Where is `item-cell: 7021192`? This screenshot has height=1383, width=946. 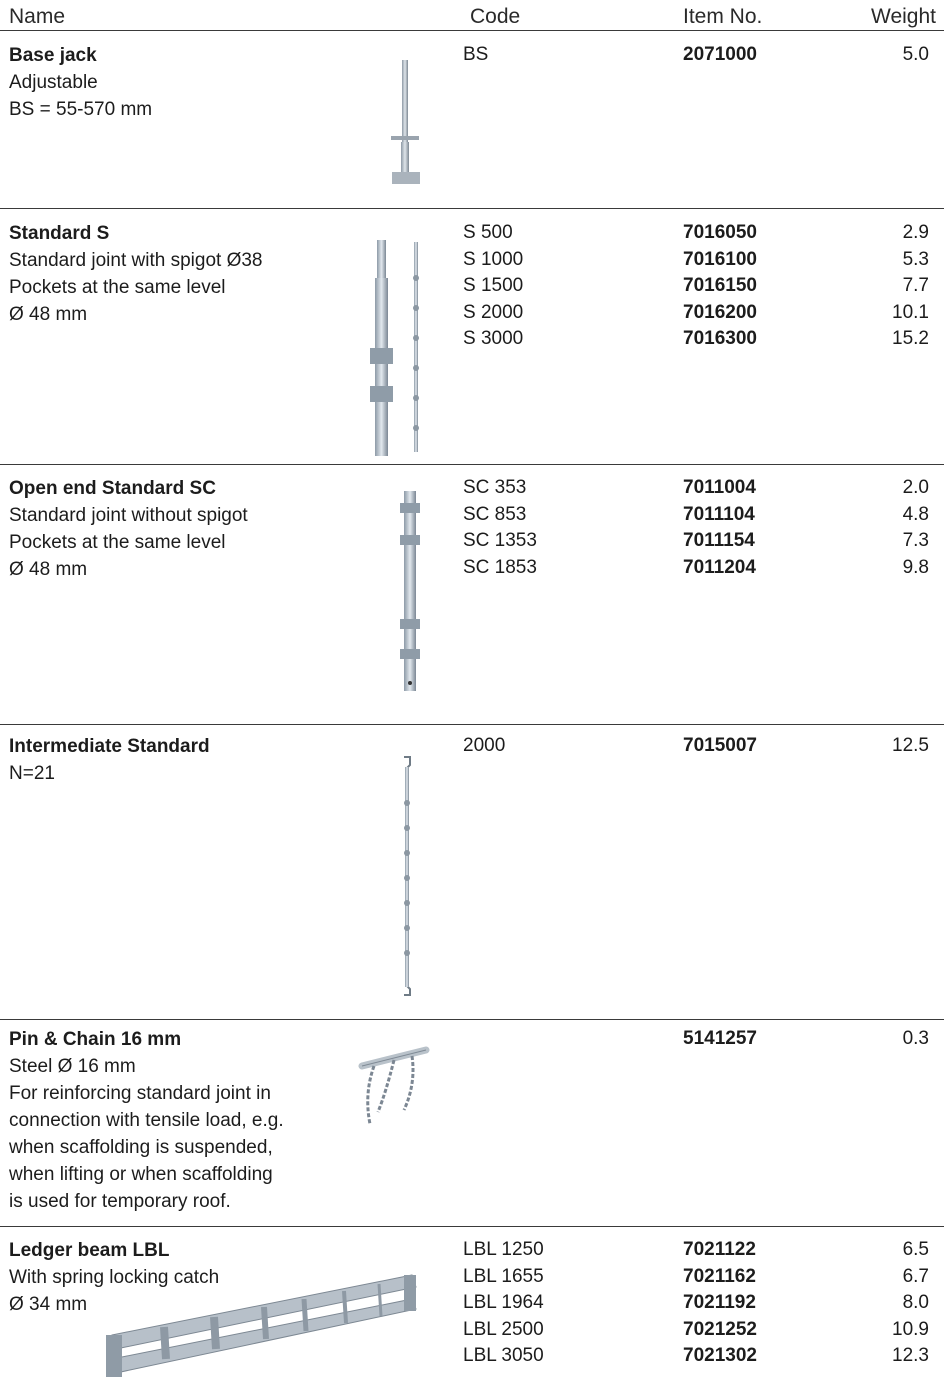
item-cell: 7021192 is located at coordinates (719, 1303).